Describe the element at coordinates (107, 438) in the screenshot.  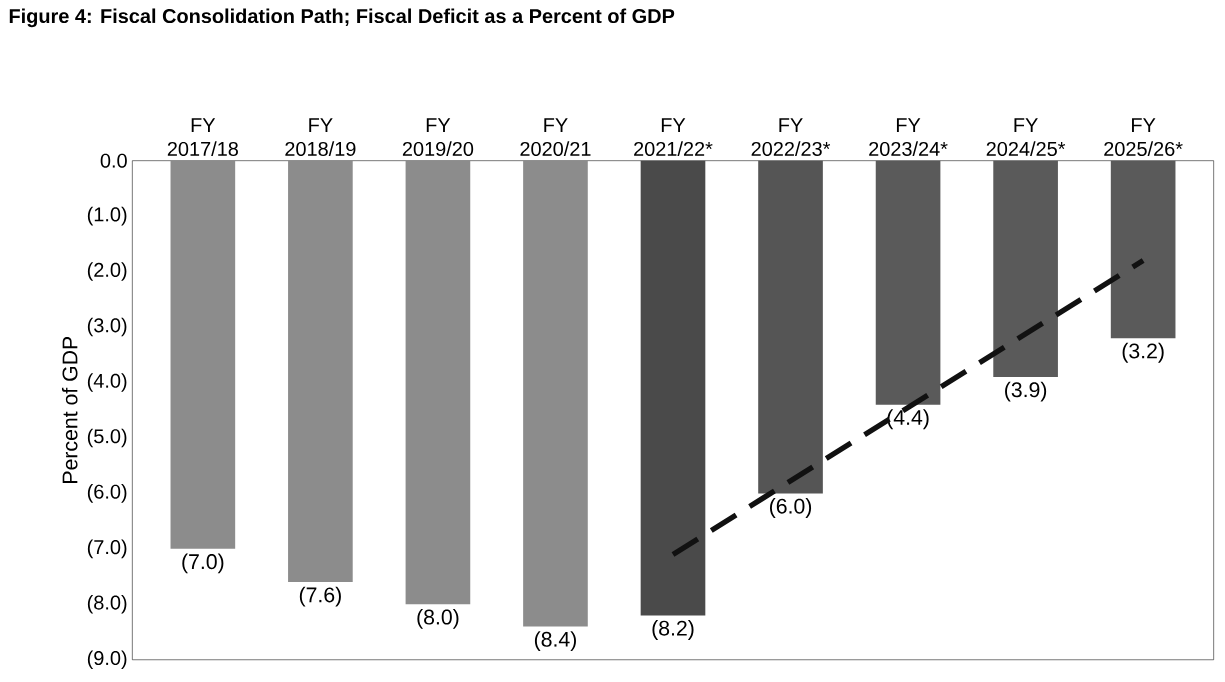
I see `y-tick-label: (5.0)` at that location.